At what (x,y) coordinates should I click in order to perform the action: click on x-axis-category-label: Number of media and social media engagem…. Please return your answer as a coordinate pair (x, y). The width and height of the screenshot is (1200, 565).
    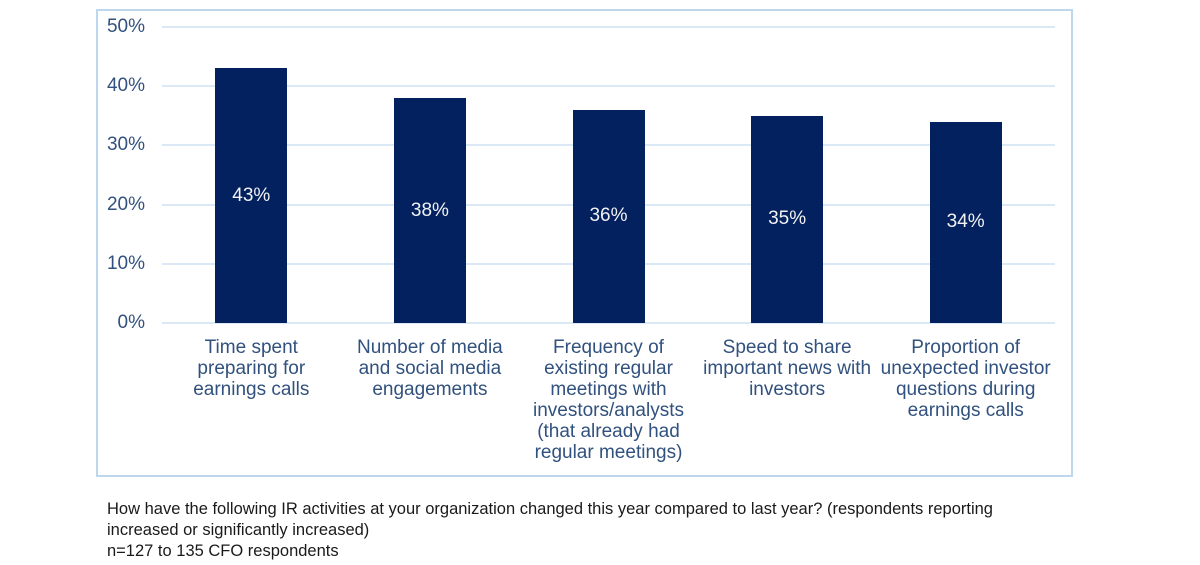
    Looking at the image, I should click on (430, 368).